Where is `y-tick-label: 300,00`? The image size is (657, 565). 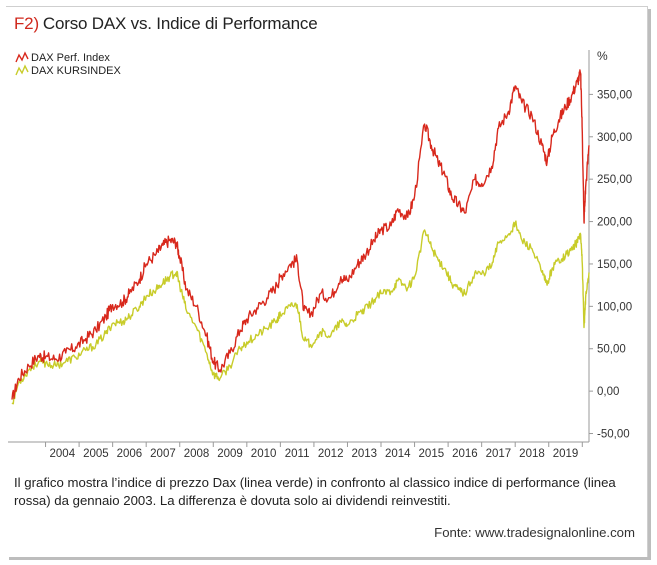
y-tick-label: 300,00 is located at coordinates (614, 138).